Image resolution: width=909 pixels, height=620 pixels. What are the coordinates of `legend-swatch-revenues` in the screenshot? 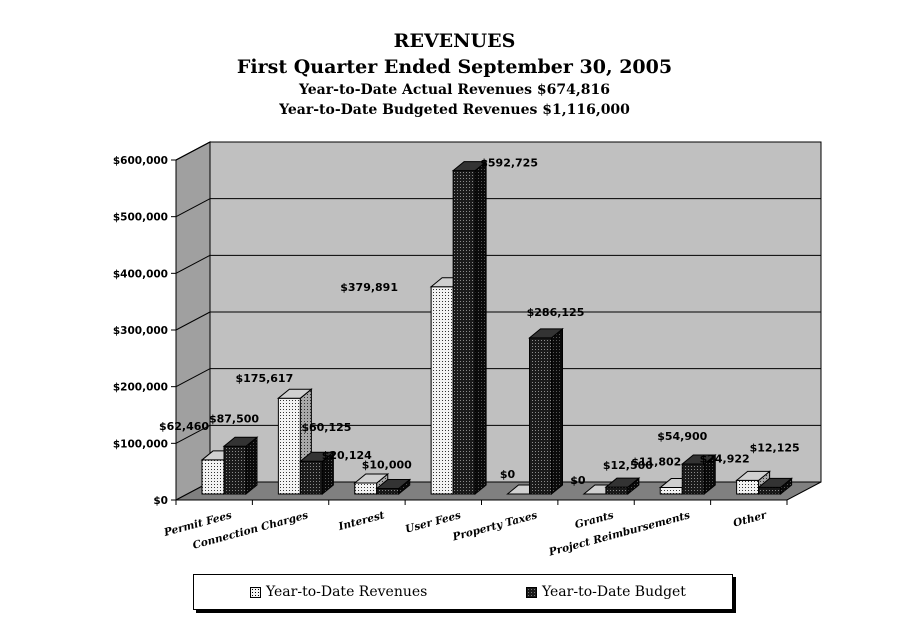 It's located at (255, 592).